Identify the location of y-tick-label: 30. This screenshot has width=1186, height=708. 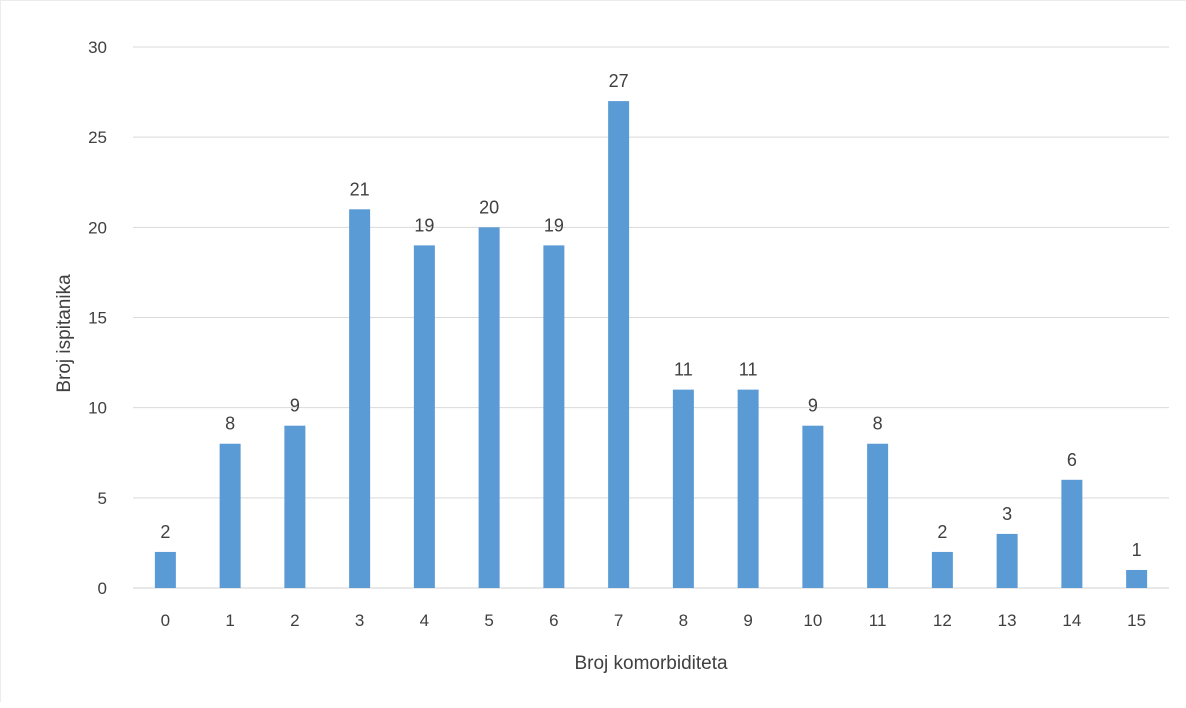
(97, 47).